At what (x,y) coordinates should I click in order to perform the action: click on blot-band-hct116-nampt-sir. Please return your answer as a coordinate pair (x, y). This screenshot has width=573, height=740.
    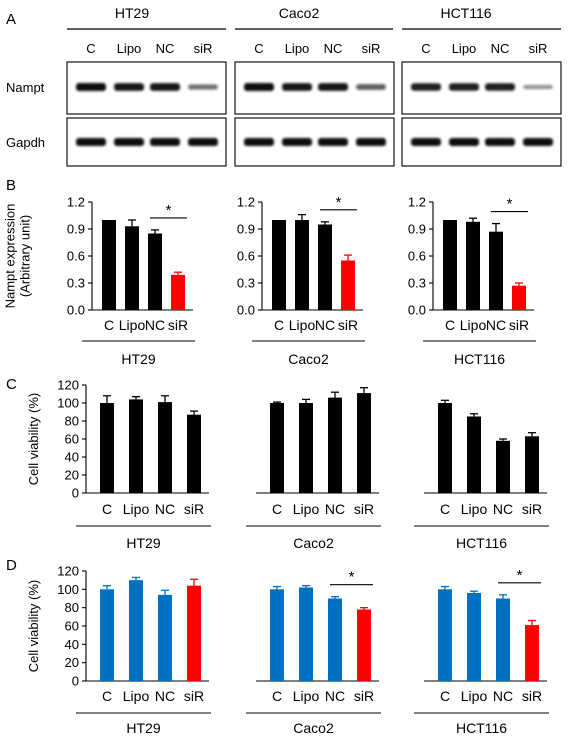
    Looking at the image, I should click on (538, 87).